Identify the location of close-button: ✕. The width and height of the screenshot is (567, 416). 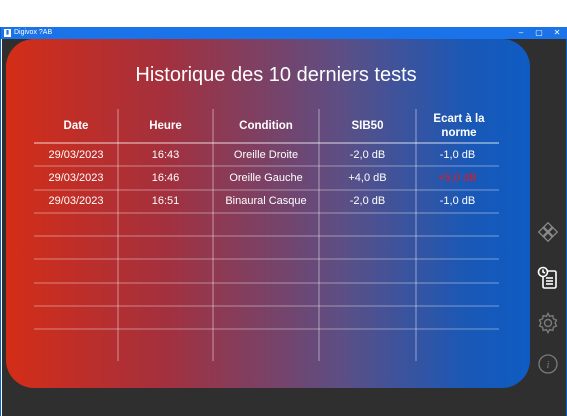
(557, 32).